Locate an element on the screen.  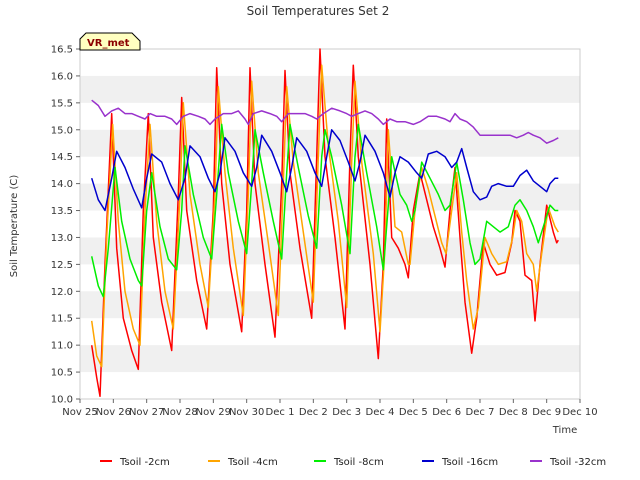
x-axis-title: Time is located at coordinates (564, 430).